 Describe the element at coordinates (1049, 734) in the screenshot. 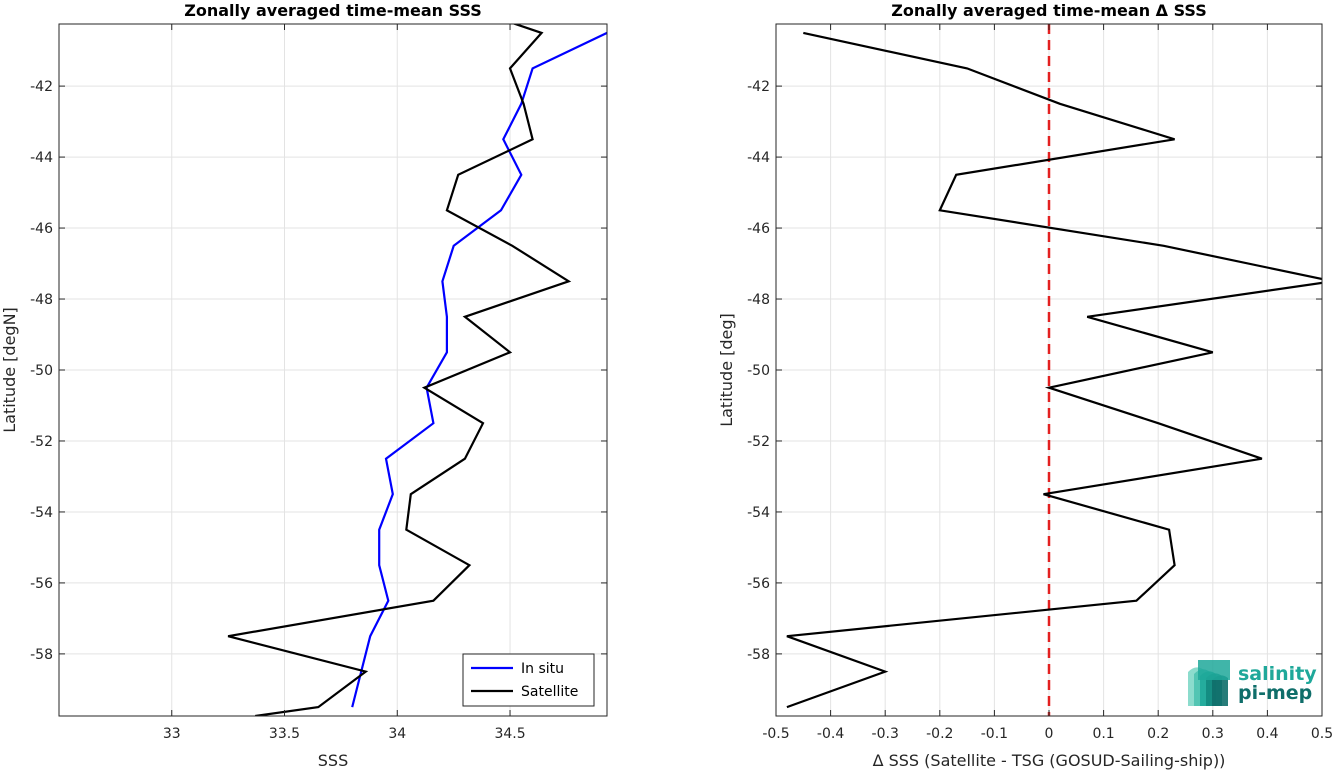

I see `x-tick-label: 0` at that location.